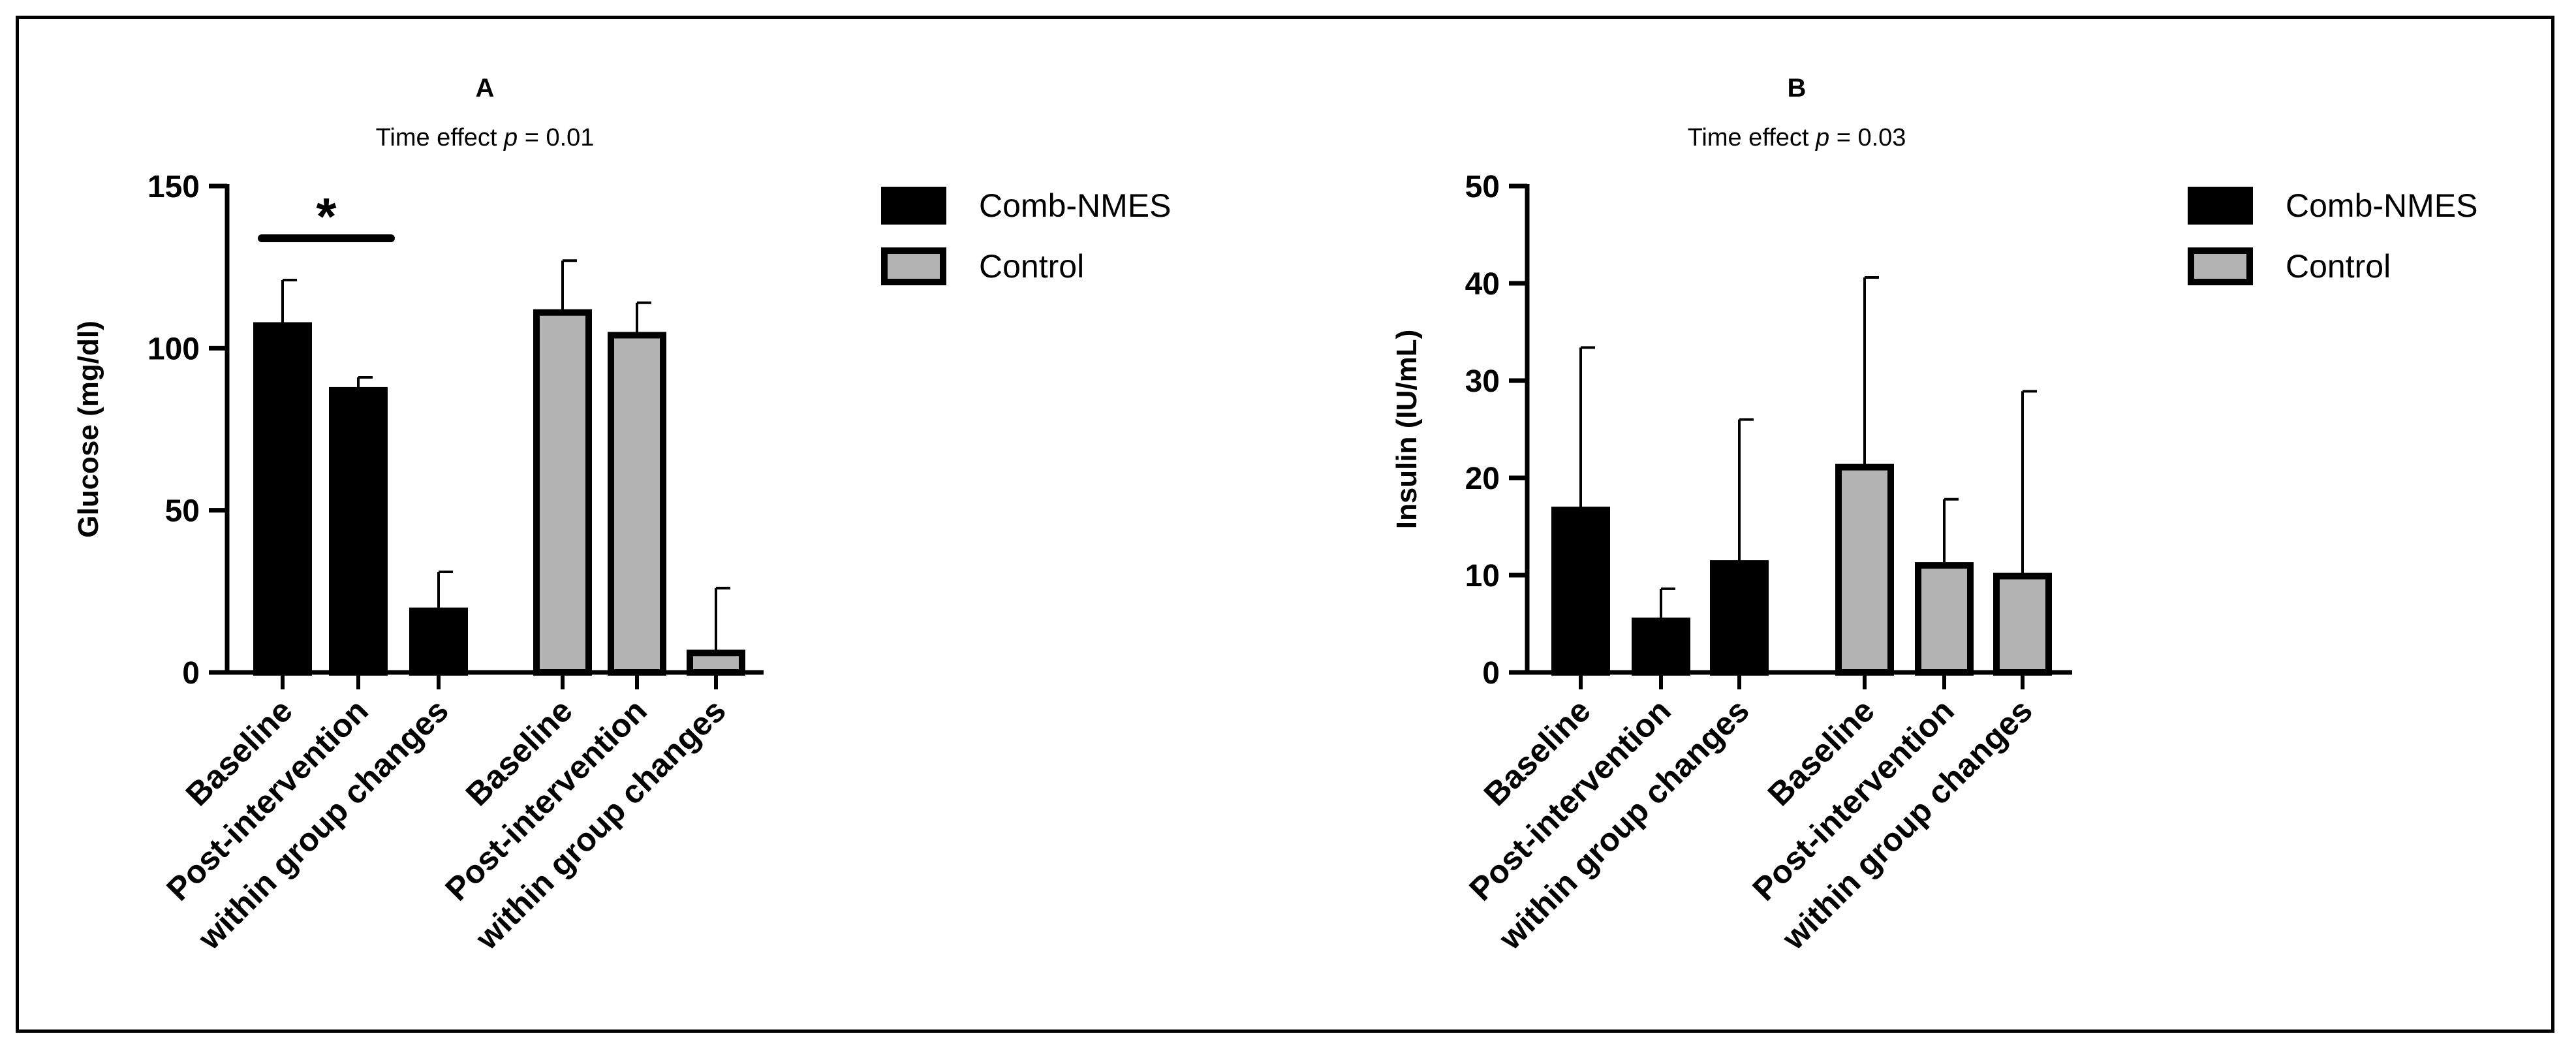  What do you see at coordinates (1075, 205) in the screenshot?
I see `legend-label-a-0: Comb-NMES` at bounding box center [1075, 205].